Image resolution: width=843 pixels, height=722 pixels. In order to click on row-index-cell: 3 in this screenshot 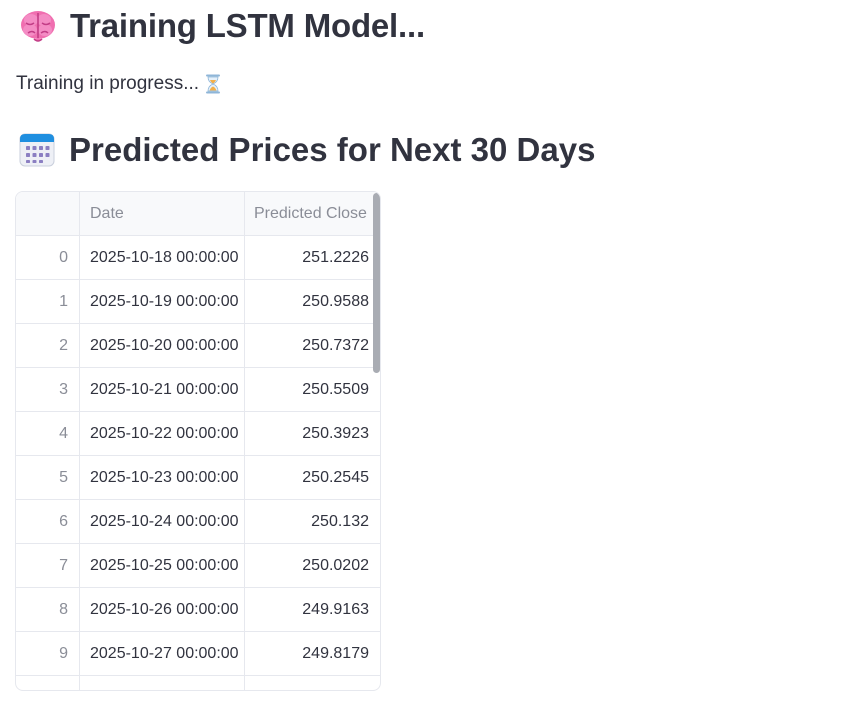, I will do `click(48, 389)`.